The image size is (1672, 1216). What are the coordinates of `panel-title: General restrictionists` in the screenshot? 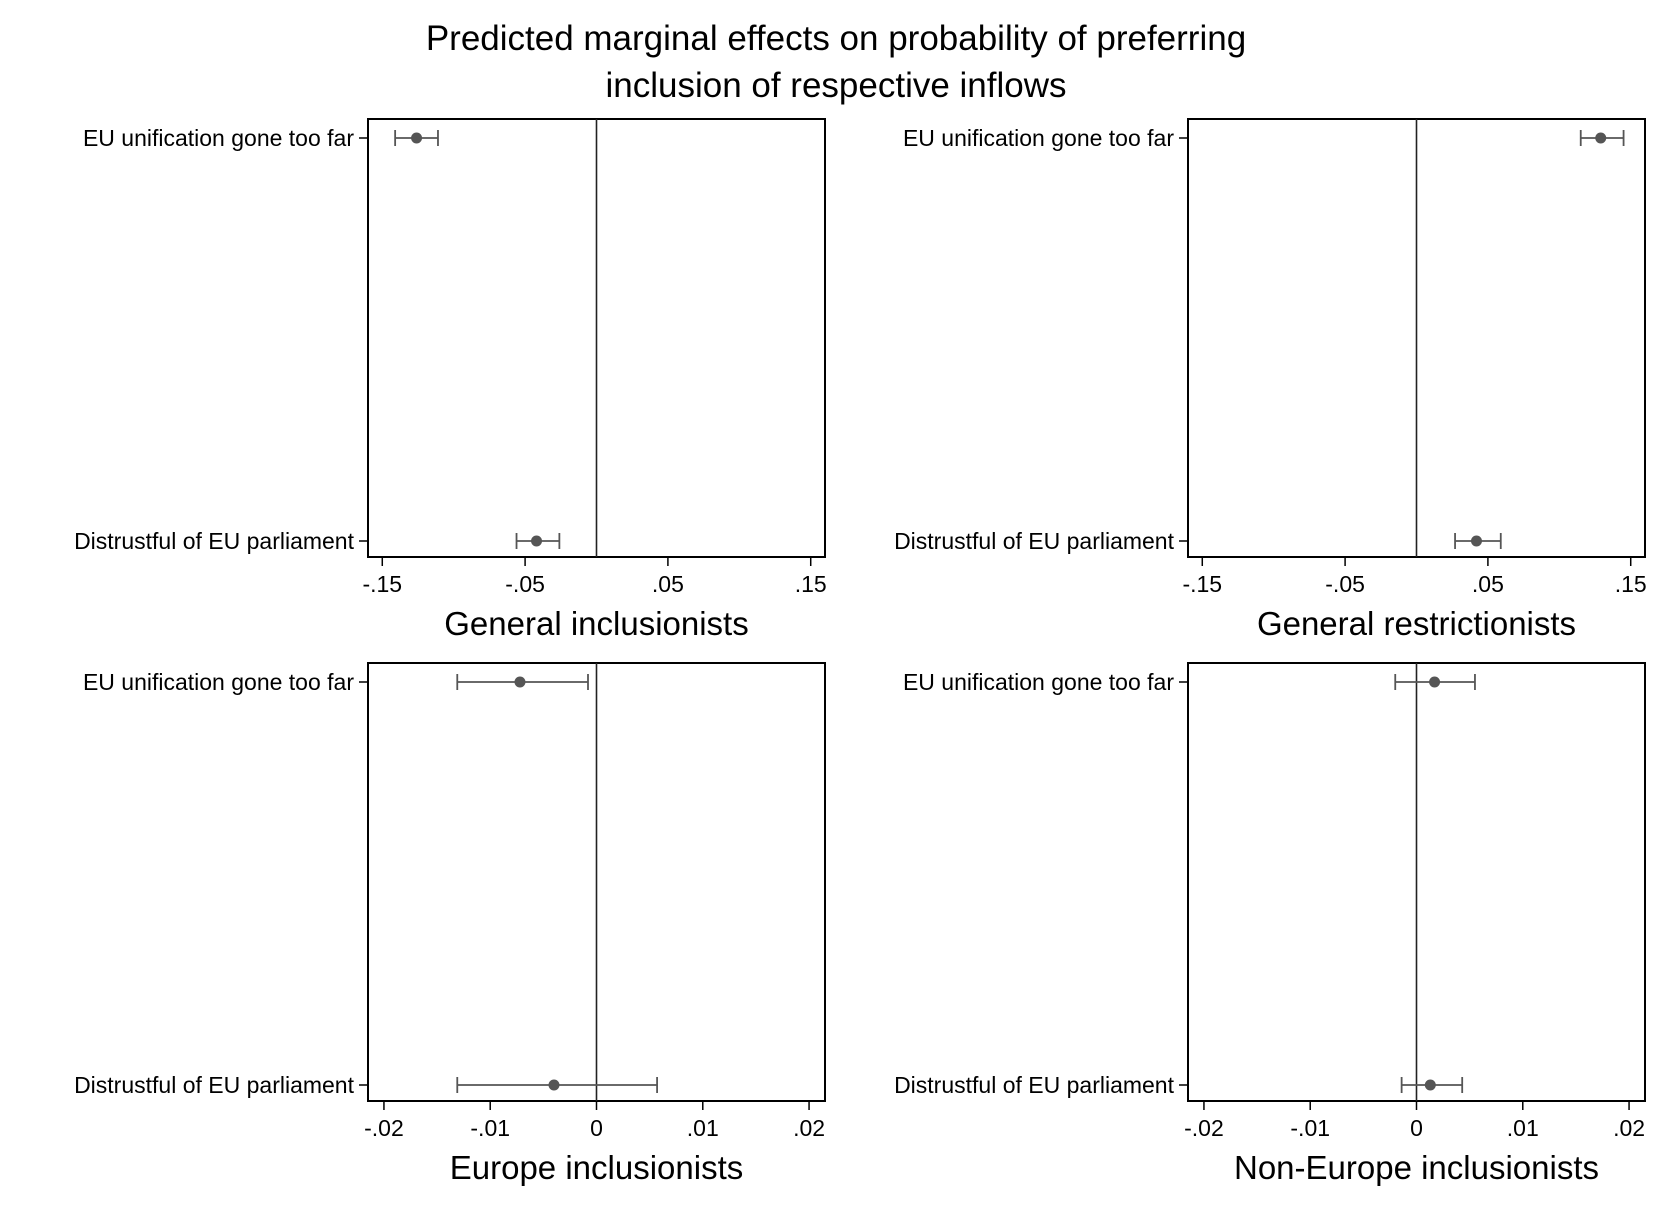 It's located at (1416, 623).